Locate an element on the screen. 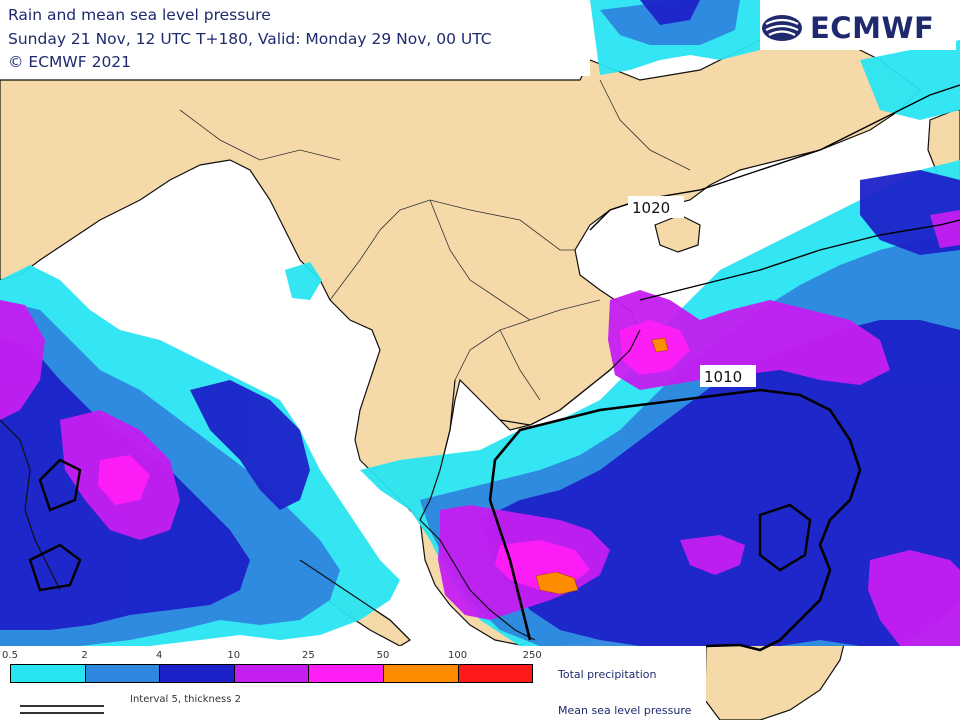 The height and width of the screenshot is (720, 960). legend-tick-0.5: 0.5 is located at coordinates (10, 655).